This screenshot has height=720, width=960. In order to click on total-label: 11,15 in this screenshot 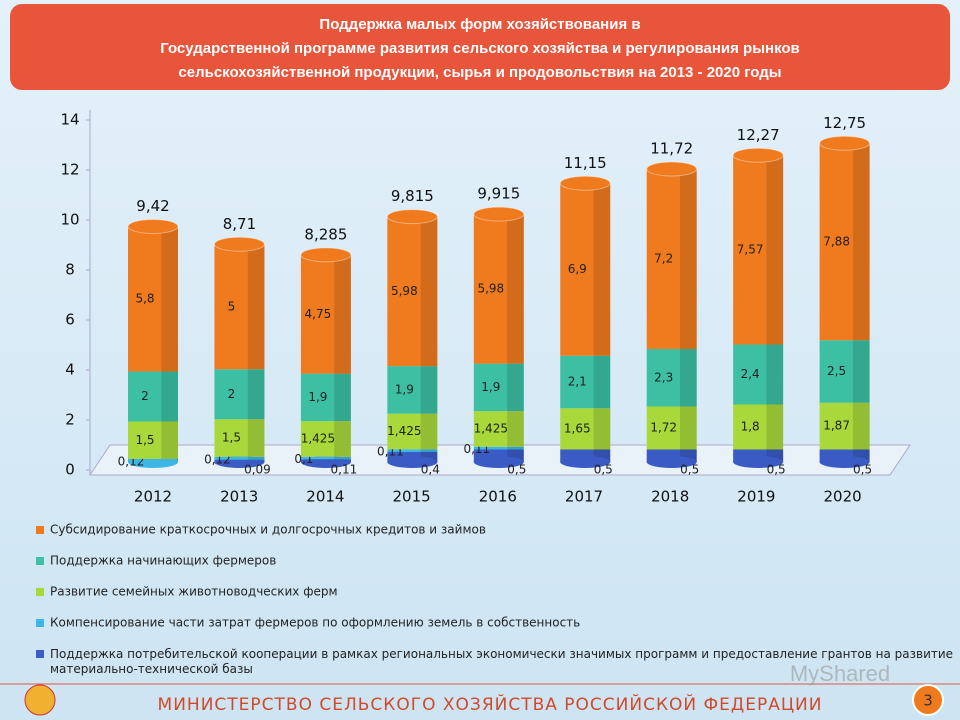, I will do `click(585, 163)`.